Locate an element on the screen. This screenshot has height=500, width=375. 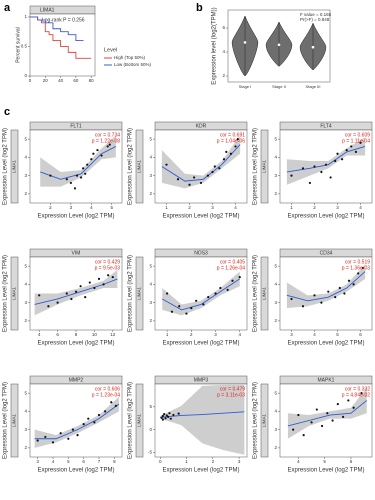
strip-title: FLT4 is located at coordinates (326, 126).